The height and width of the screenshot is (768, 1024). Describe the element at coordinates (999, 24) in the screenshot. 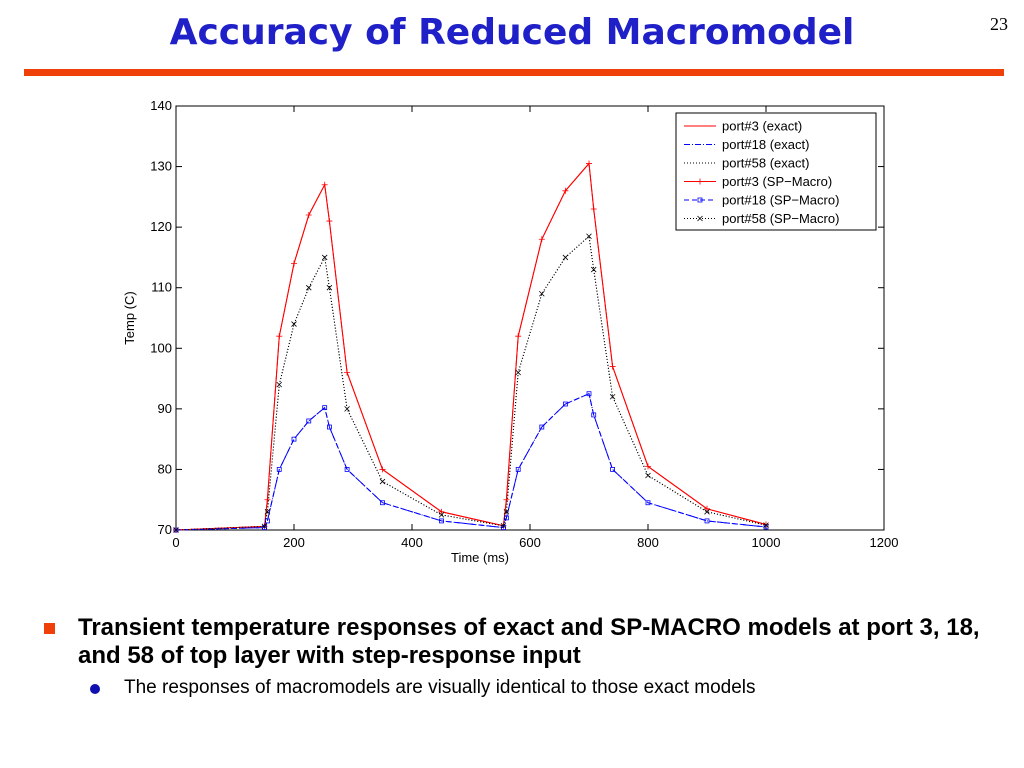

I see `page-number: 23` at that location.